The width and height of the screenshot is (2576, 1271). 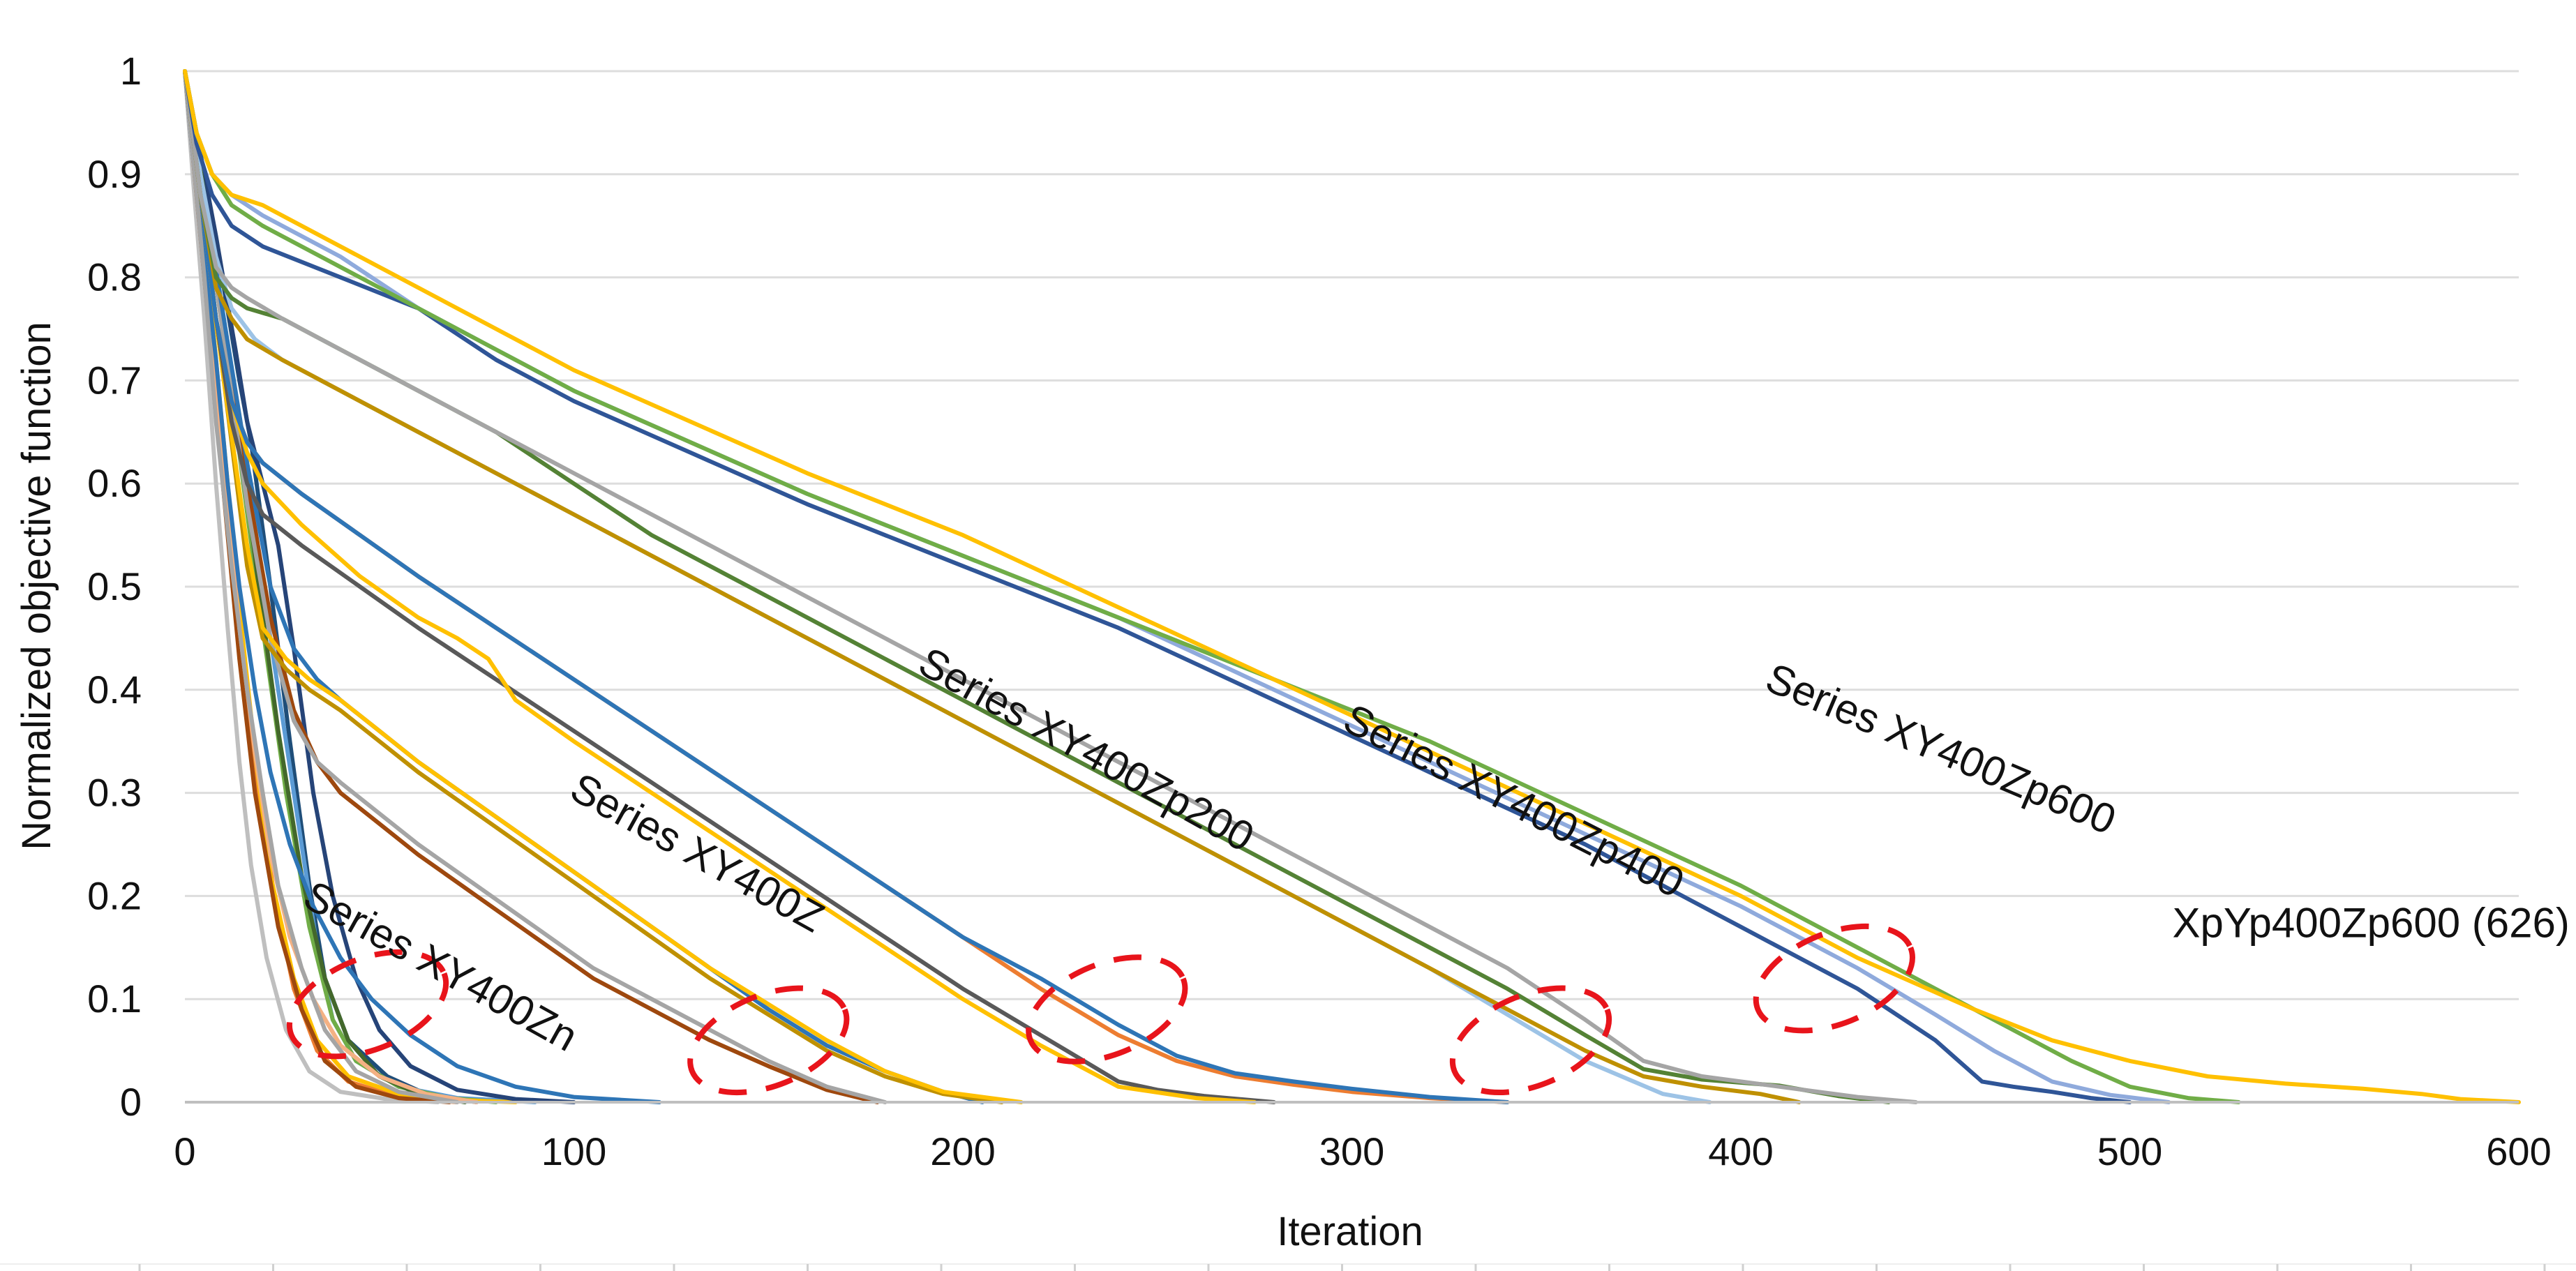 What do you see at coordinates (114, 793) in the screenshot?
I see `y-tick-0.3: 0.3` at bounding box center [114, 793].